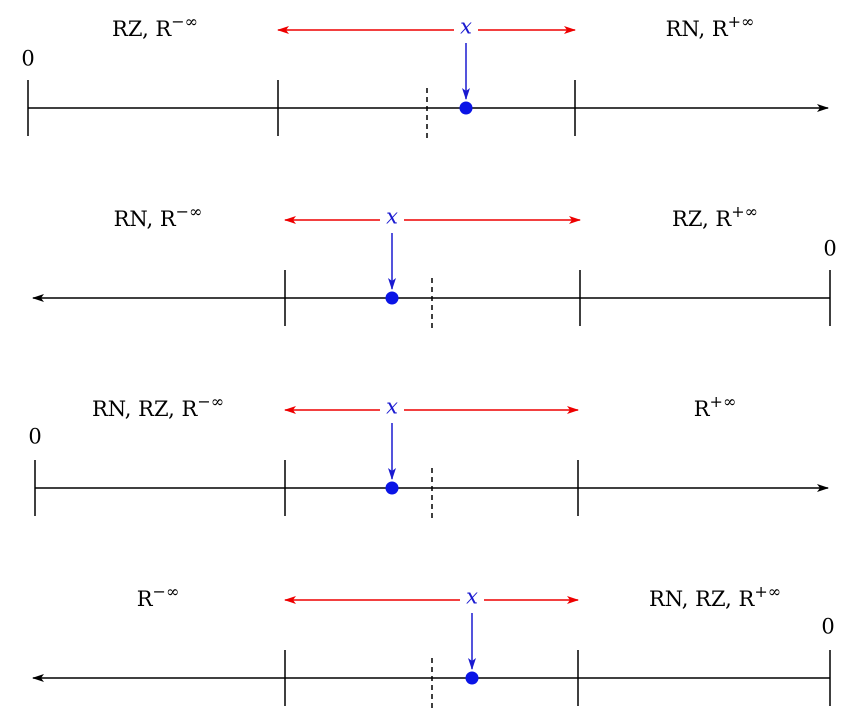  I want to click on left-label: RN, R−∞, so click(158, 216).